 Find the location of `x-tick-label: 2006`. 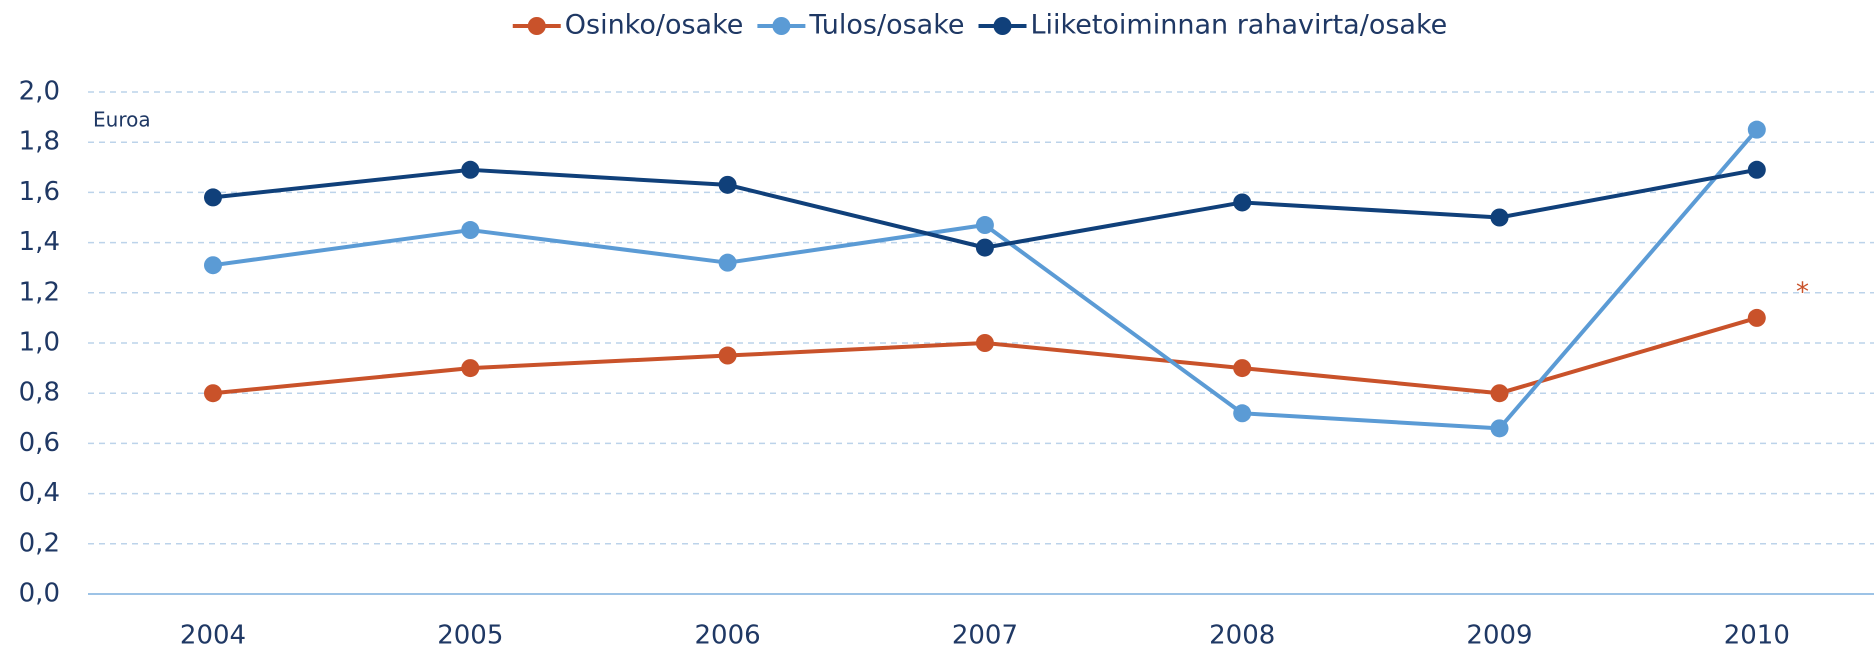

x-tick-label: 2006 is located at coordinates (728, 636).